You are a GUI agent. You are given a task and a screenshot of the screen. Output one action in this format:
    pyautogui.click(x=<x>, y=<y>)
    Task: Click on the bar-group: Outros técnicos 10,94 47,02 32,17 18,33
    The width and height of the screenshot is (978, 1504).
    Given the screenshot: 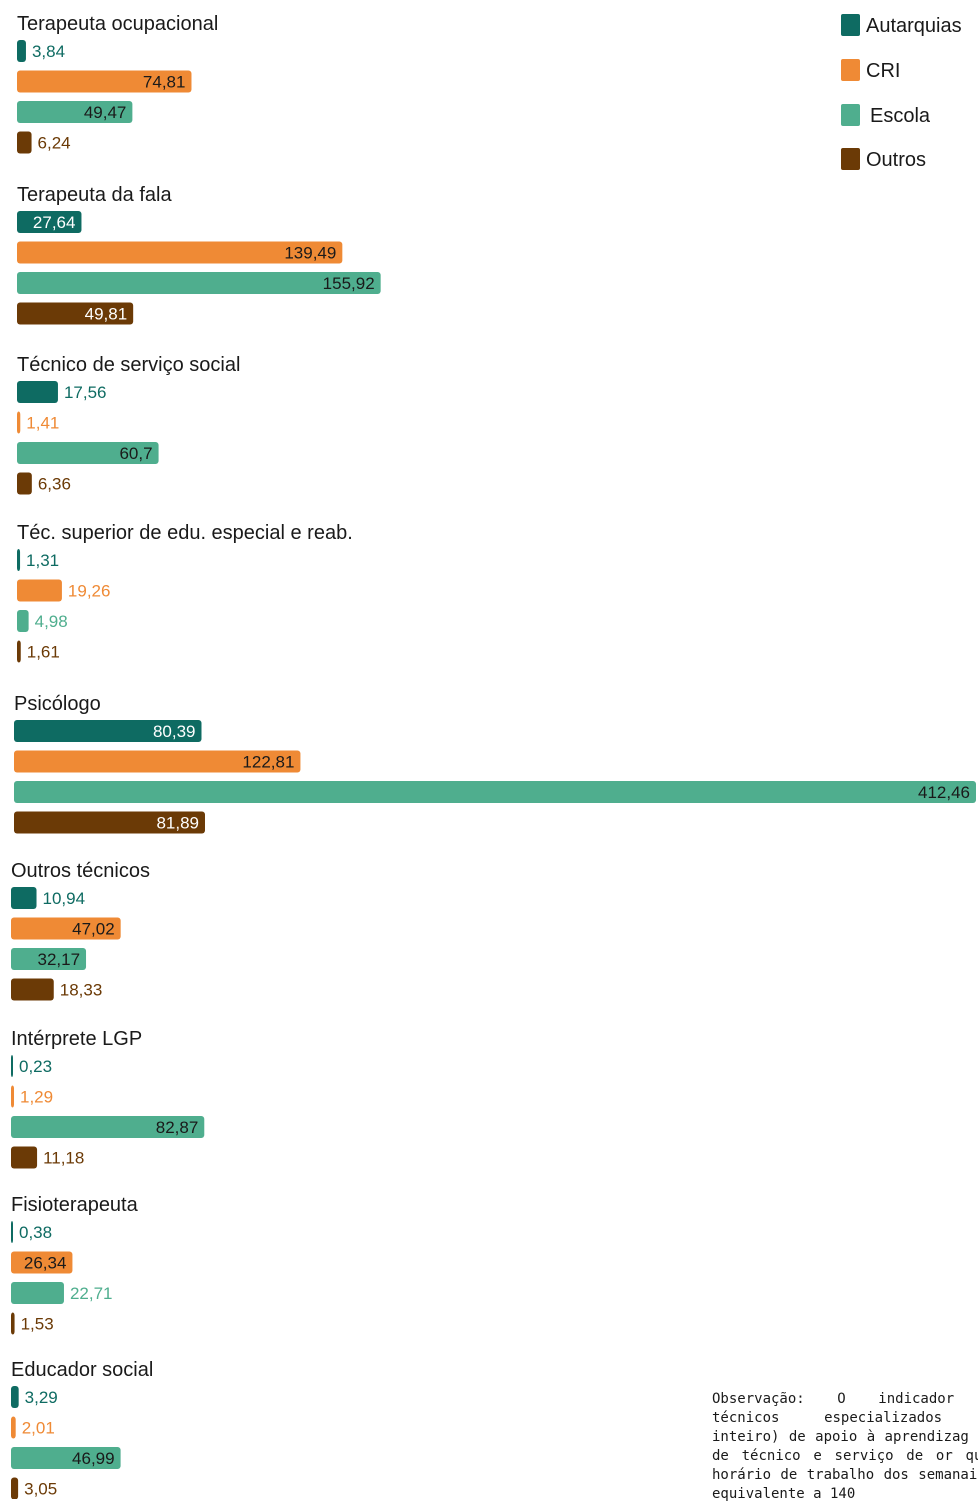 What is the action you would take?
    pyautogui.click(x=80, y=930)
    